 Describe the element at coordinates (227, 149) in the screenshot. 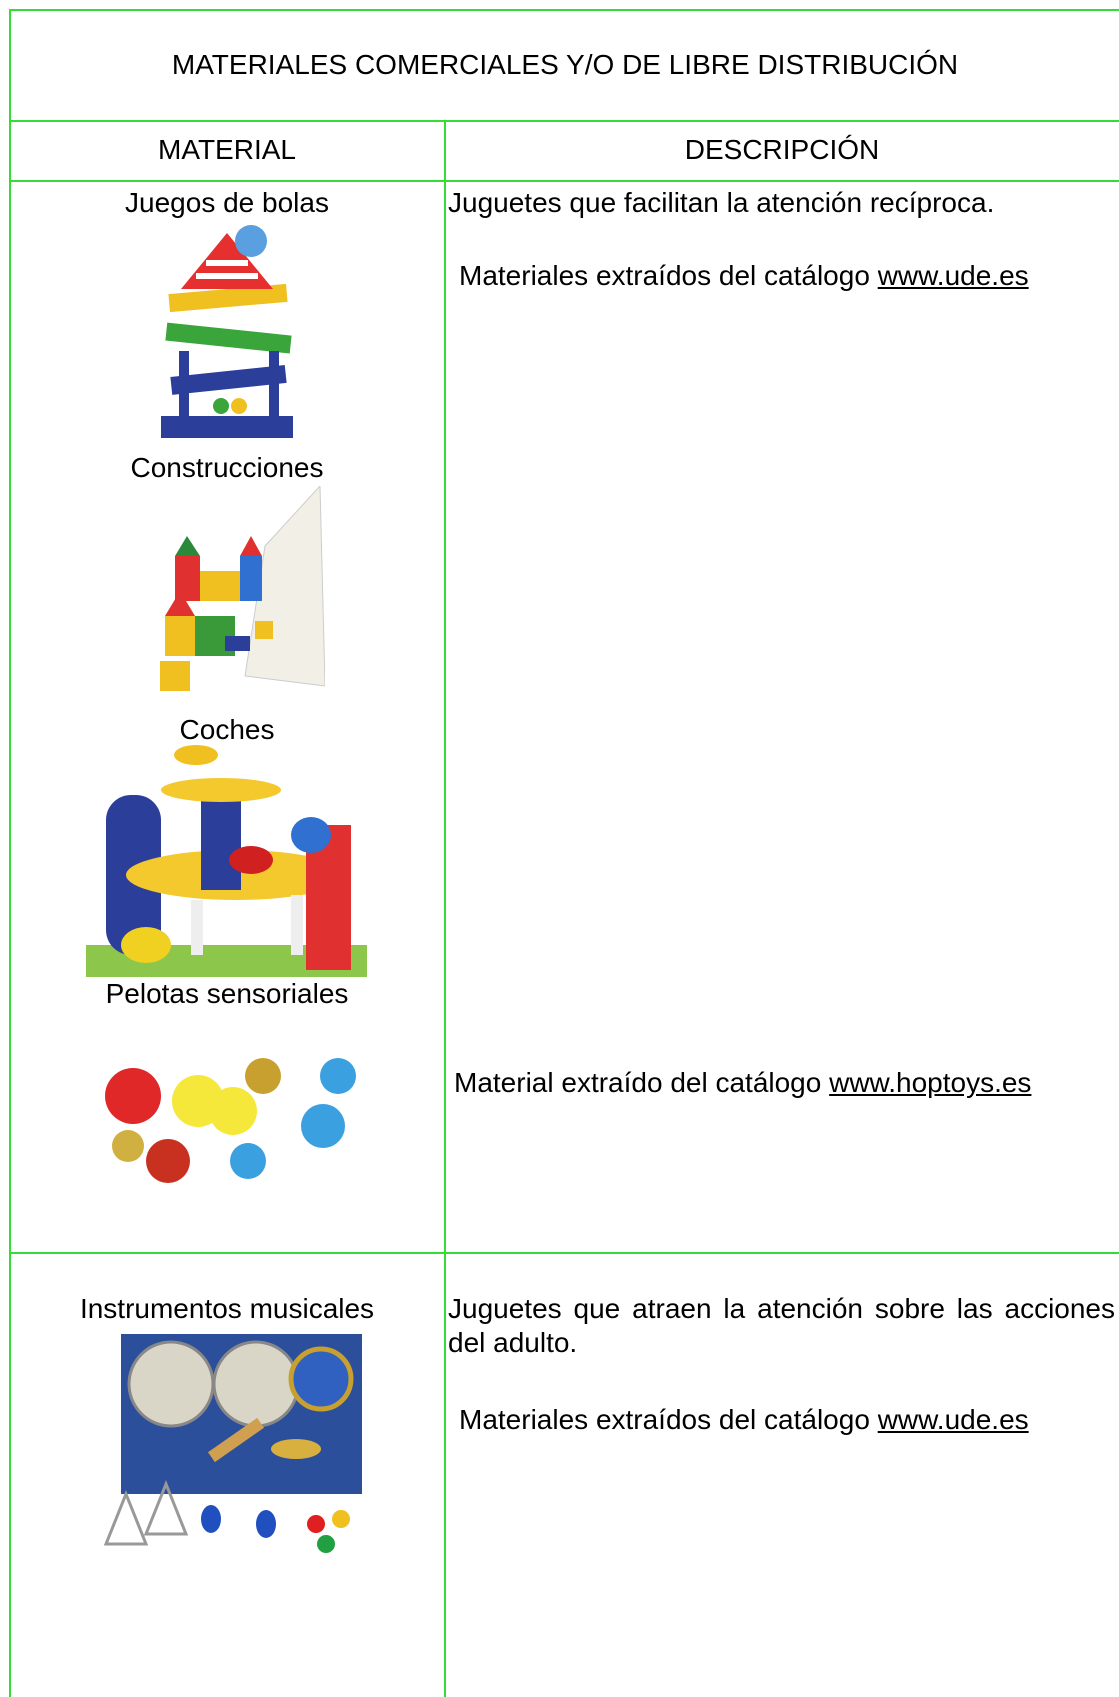

I see `column-header: MATERIAL` at that location.